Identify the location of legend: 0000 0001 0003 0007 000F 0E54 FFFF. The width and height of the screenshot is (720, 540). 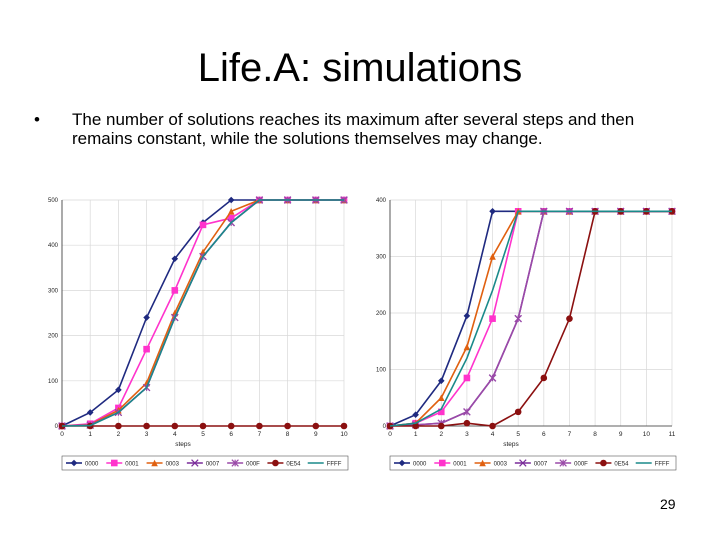
(205, 463).